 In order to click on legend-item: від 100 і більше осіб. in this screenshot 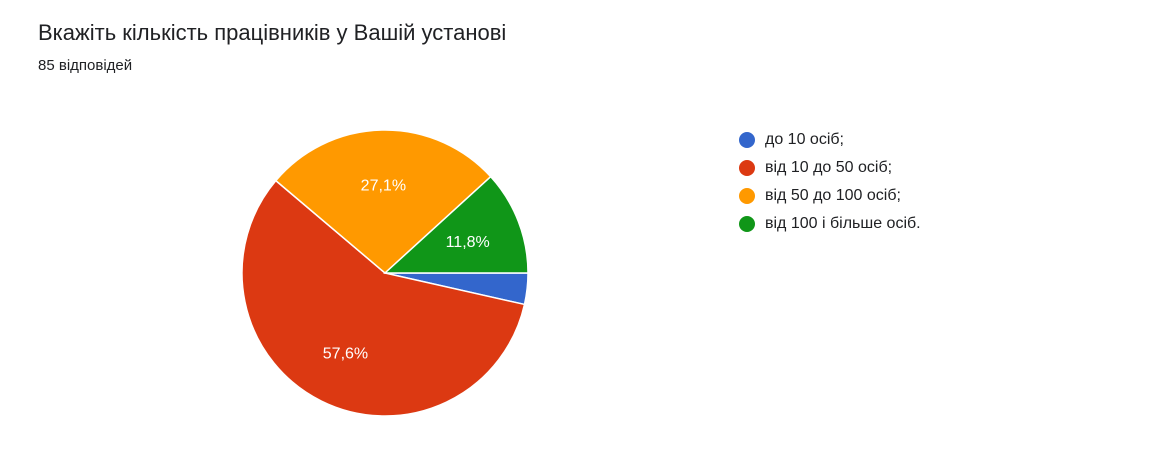, I will do `click(830, 224)`.